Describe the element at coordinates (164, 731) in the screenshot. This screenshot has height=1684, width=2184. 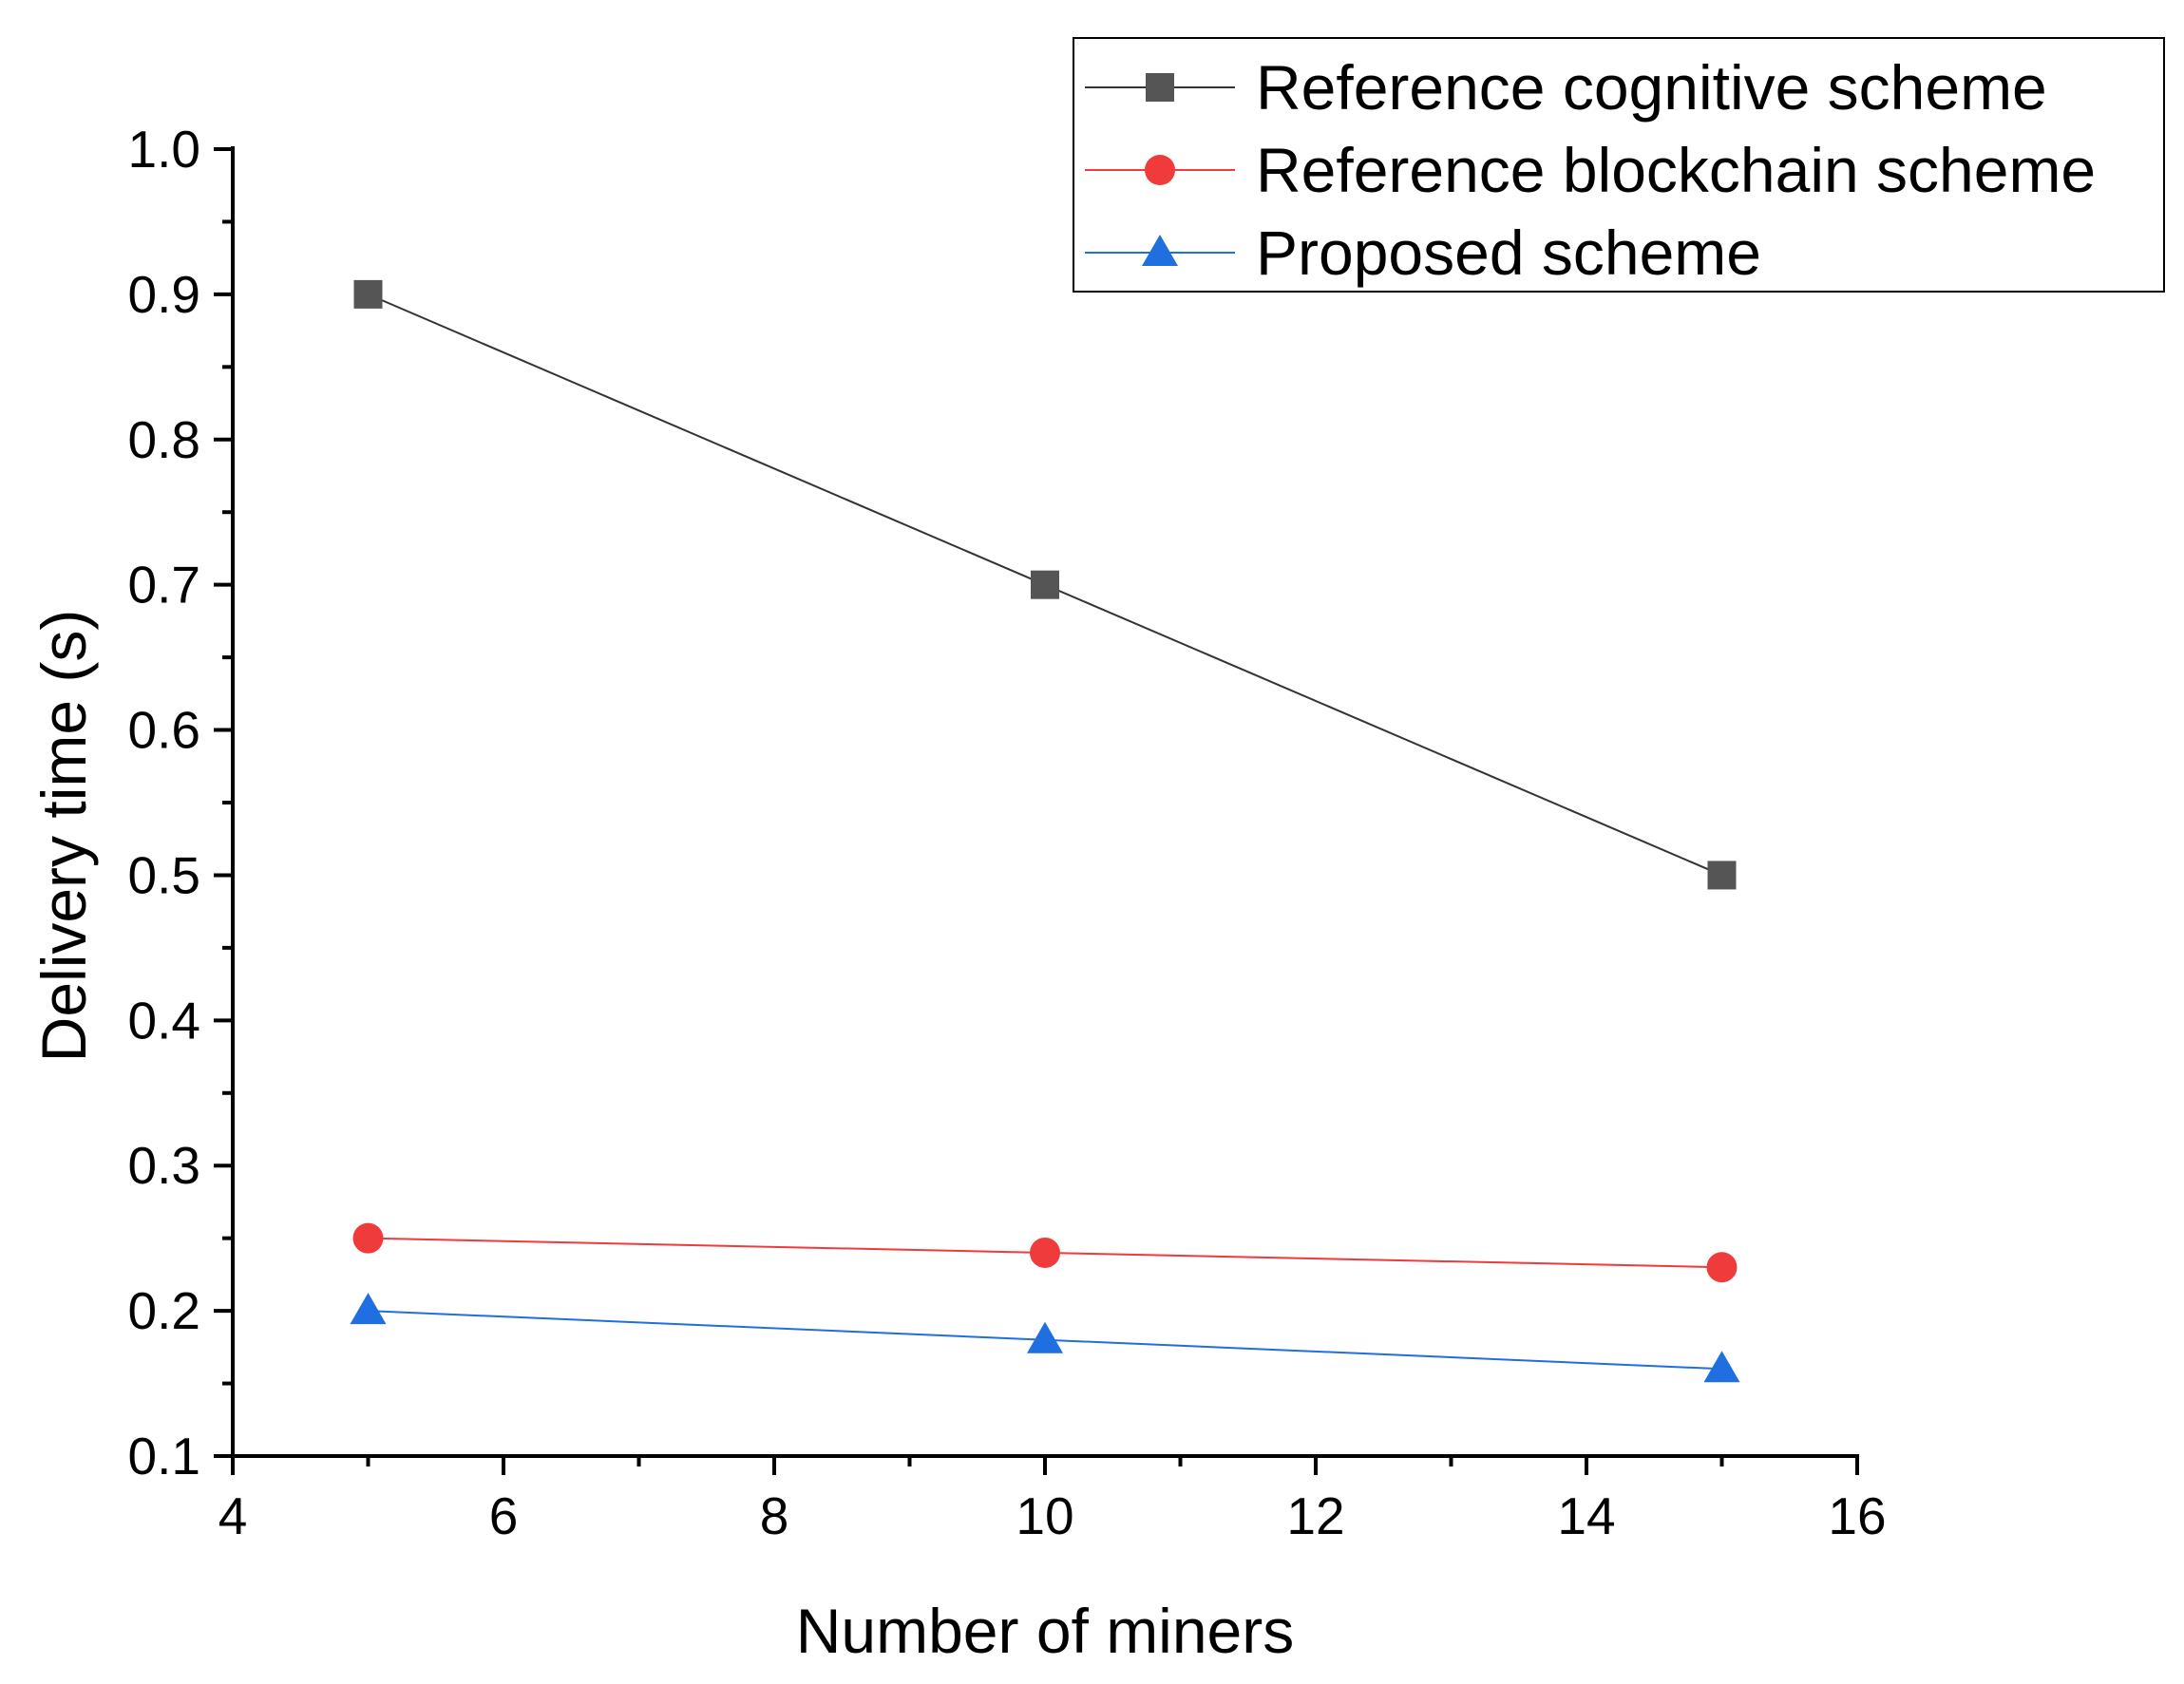
I see `y-tick-label: 0.6` at that location.